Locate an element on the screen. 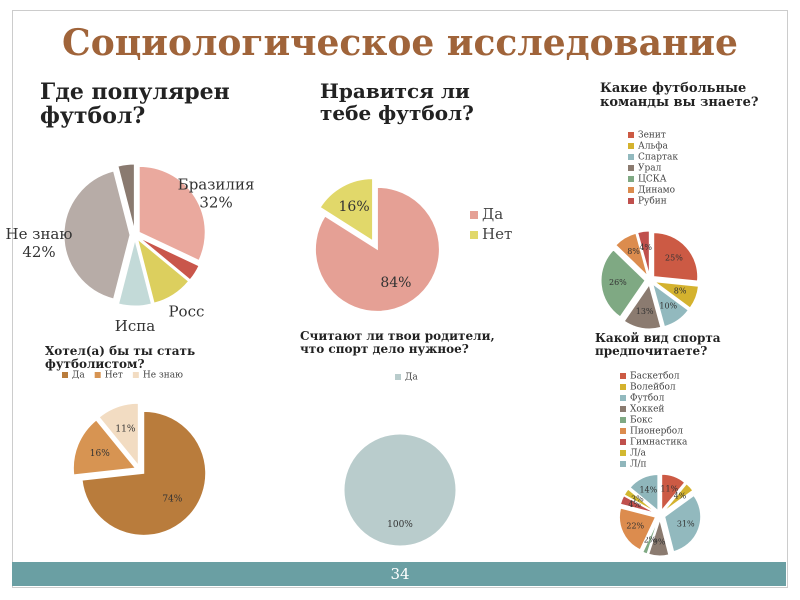  value-label: 25% is located at coordinates (674, 257).